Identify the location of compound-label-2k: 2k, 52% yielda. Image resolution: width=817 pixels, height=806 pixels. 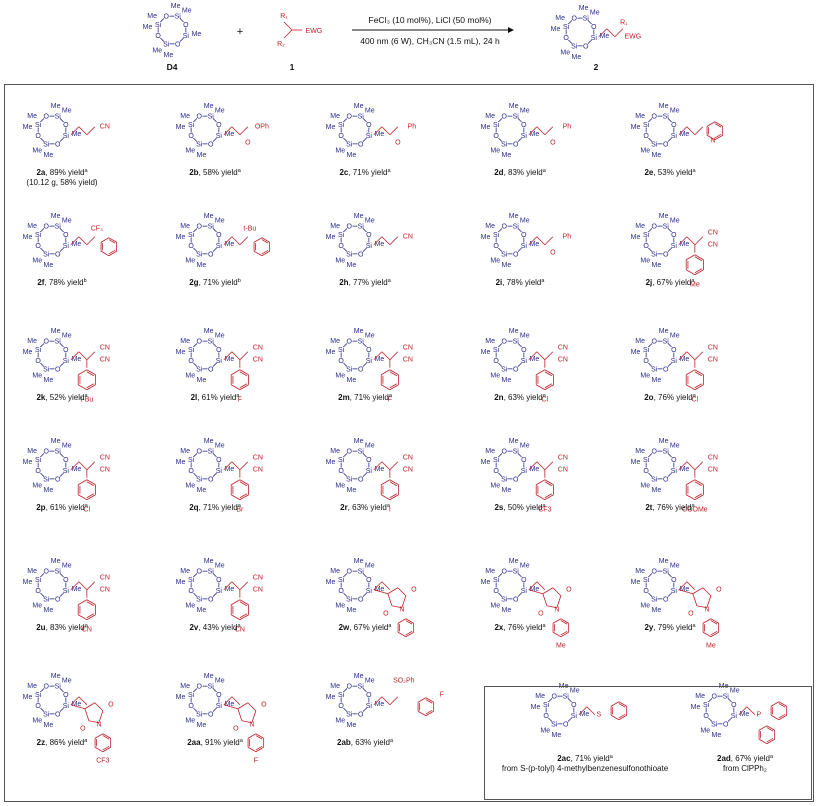
(61, 398).